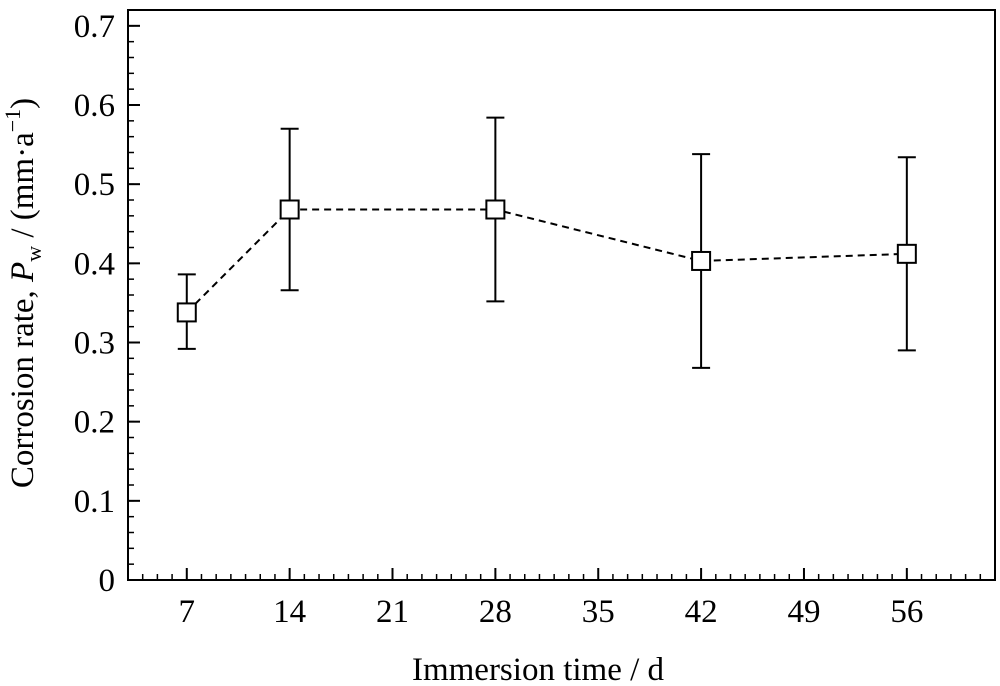  I want to click on y-tick-label: 0.6, so click(94, 106).